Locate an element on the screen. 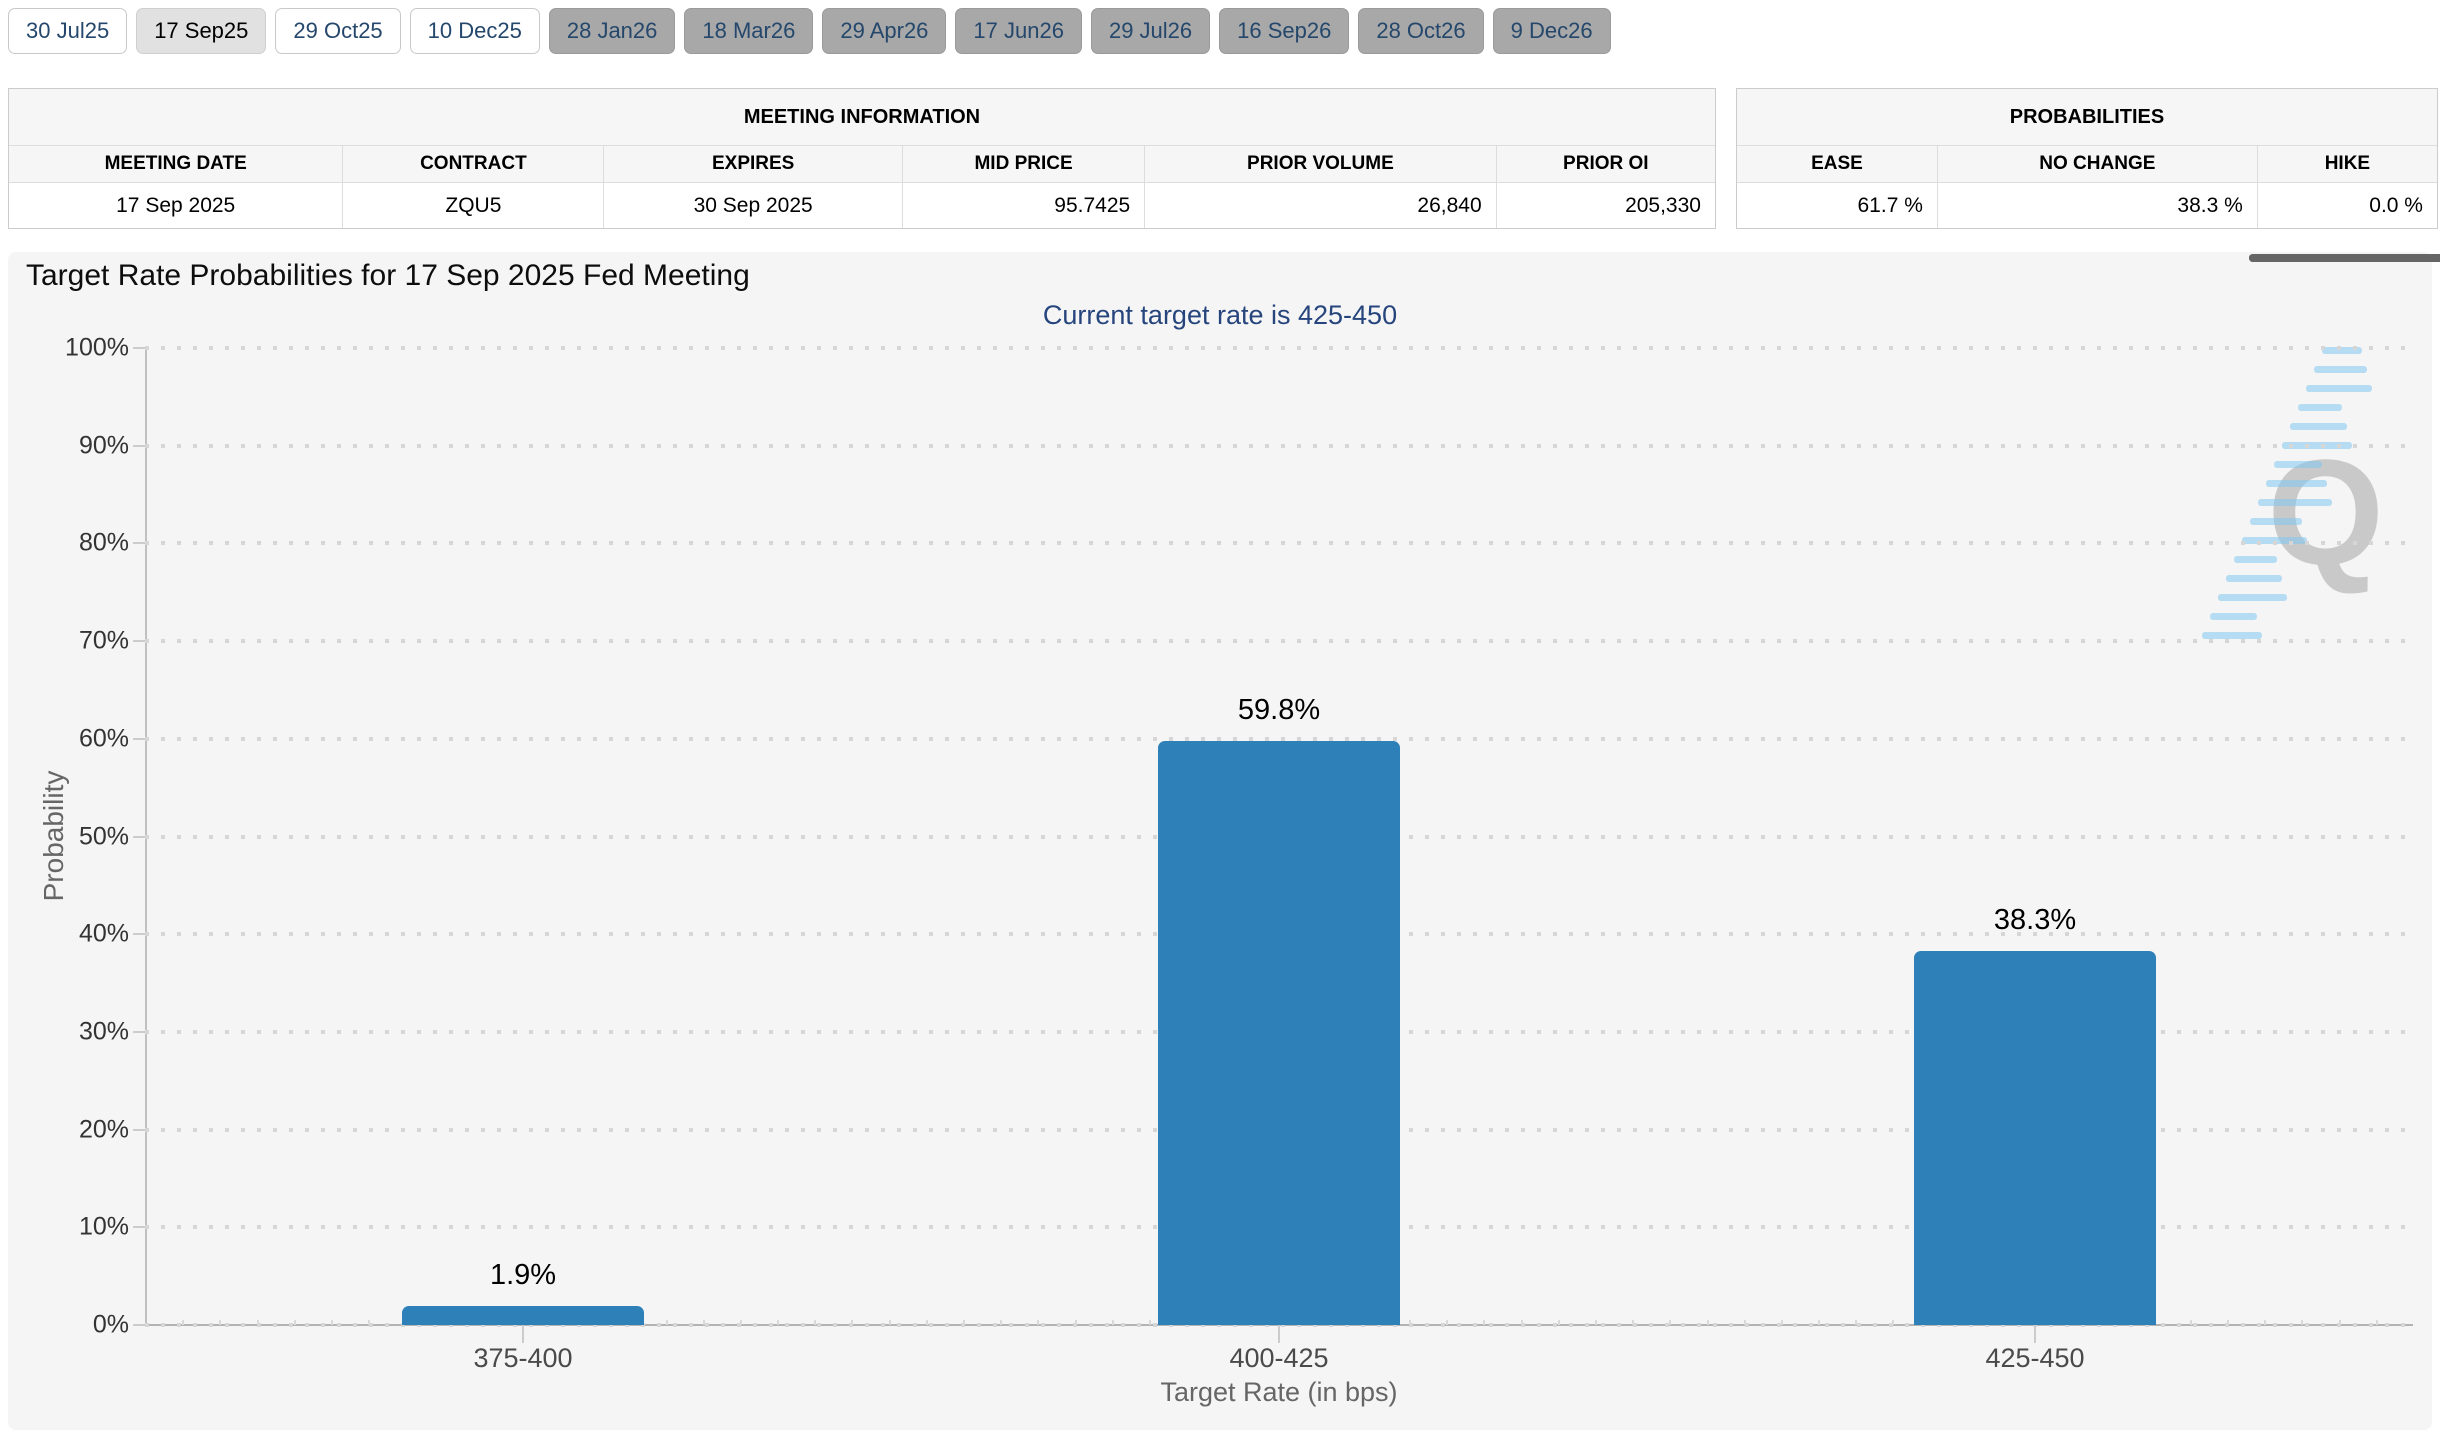 Image resolution: width=2440 pixels, height=1442 pixels. probabilities-title: PROBABILITIES is located at coordinates (2087, 117).